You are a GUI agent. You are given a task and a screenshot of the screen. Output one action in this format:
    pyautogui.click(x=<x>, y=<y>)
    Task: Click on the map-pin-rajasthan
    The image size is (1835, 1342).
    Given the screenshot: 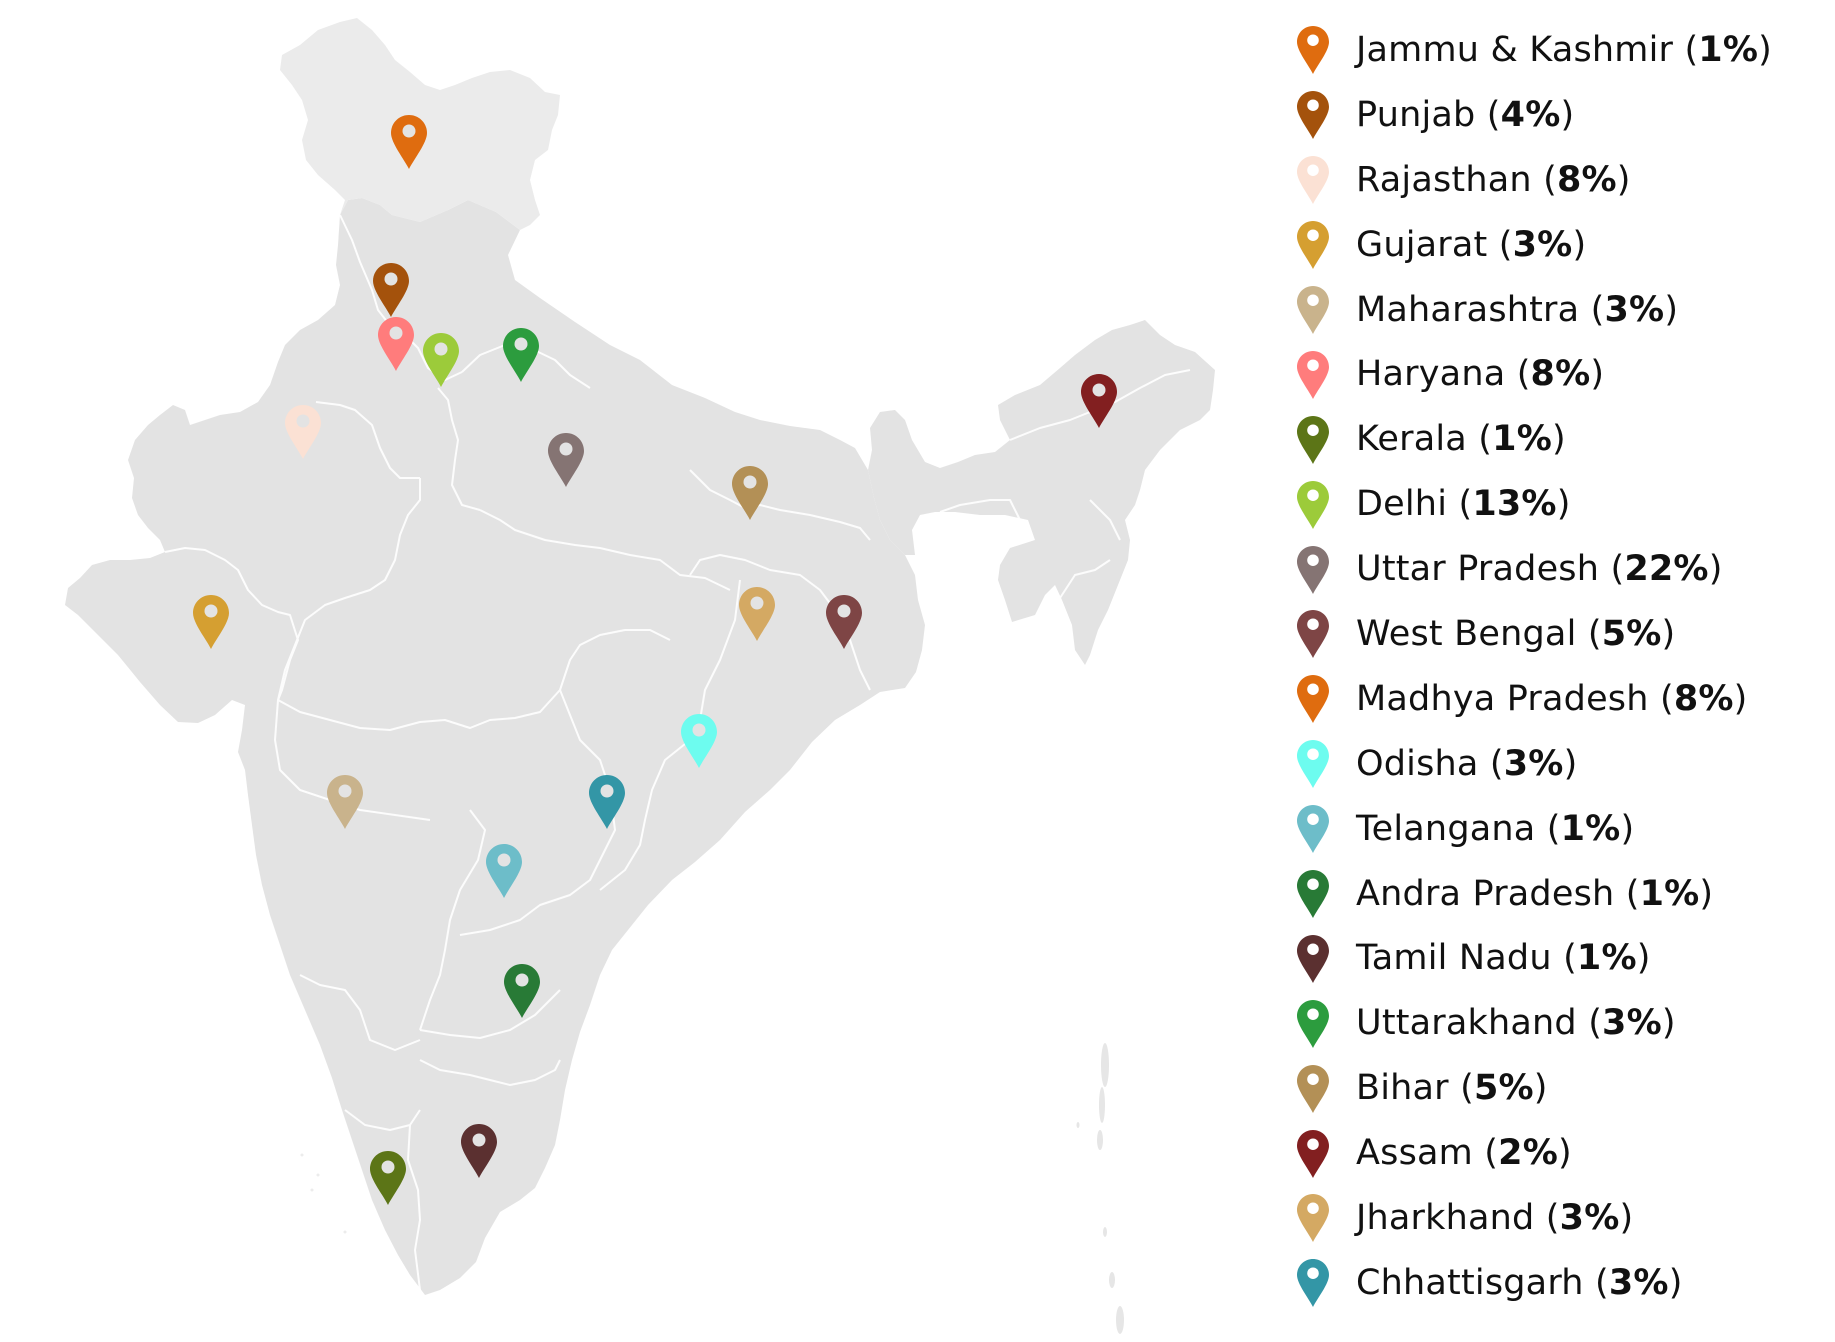 What is the action you would take?
    pyautogui.click(x=303, y=432)
    